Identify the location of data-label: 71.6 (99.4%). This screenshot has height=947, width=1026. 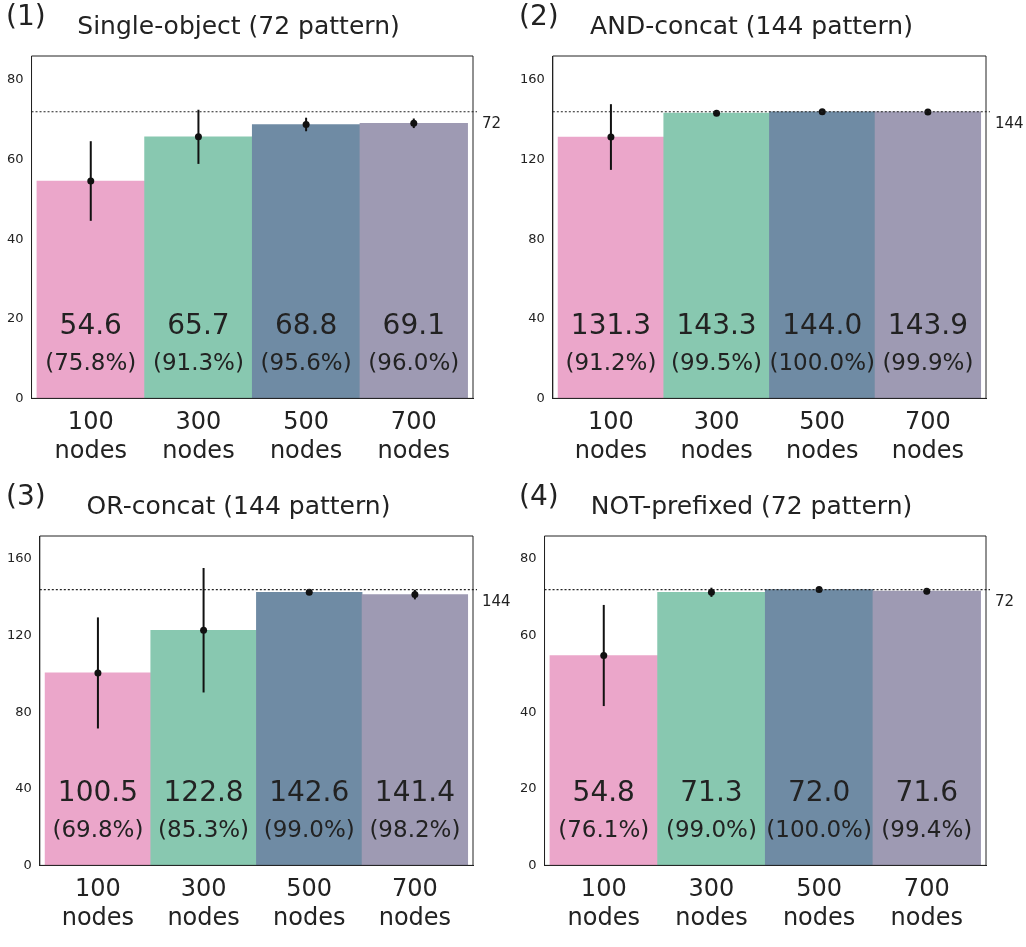
(927, 808).